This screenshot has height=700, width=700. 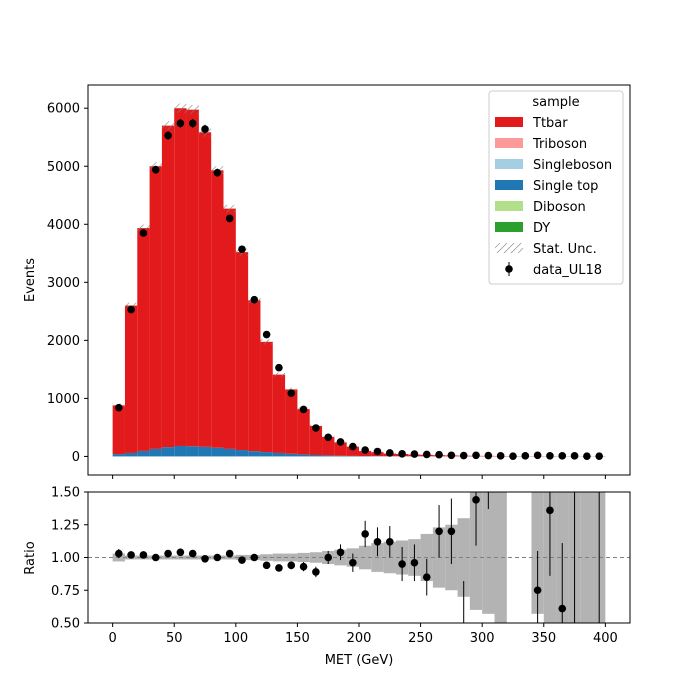 I want to click on legend-label-stat-unc-: Stat. Unc., so click(x=565, y=249).